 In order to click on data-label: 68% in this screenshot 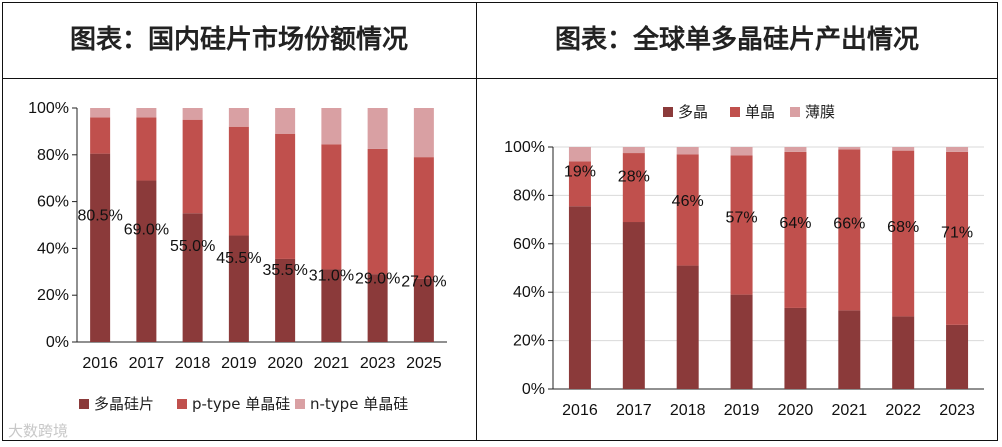, I will do `click(903, 227)`.